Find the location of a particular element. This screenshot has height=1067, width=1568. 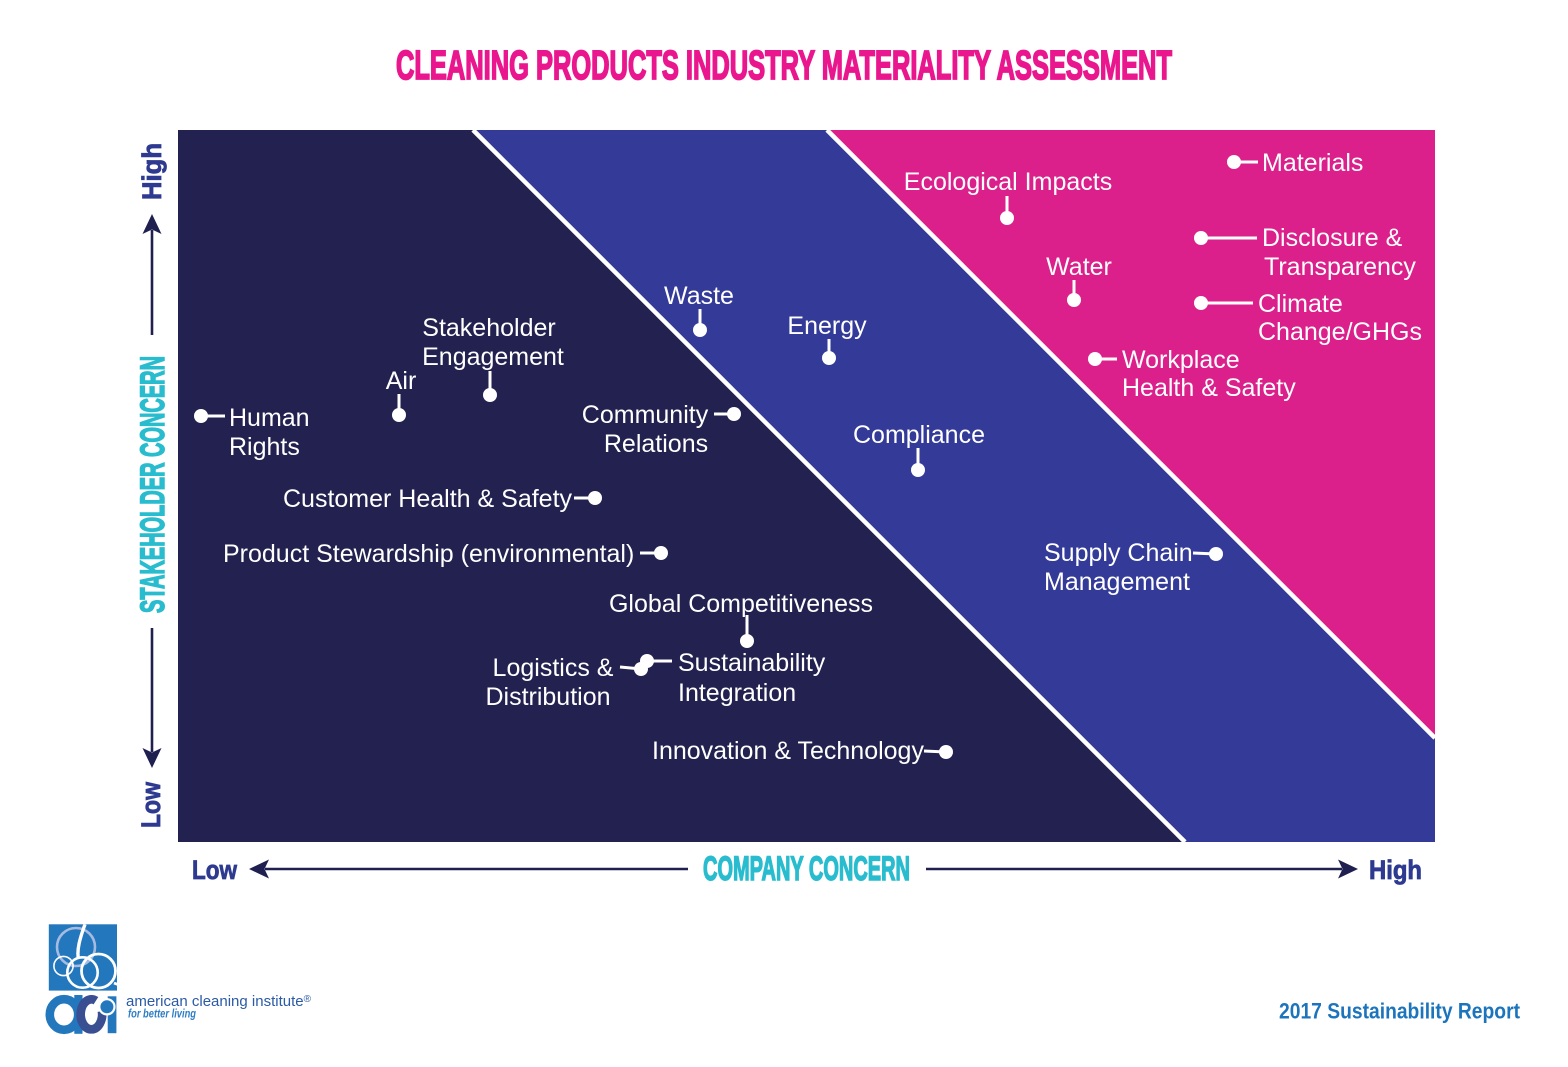

svg-text: 2017 Sustainability Report is located at coordinates (1400, 1011).